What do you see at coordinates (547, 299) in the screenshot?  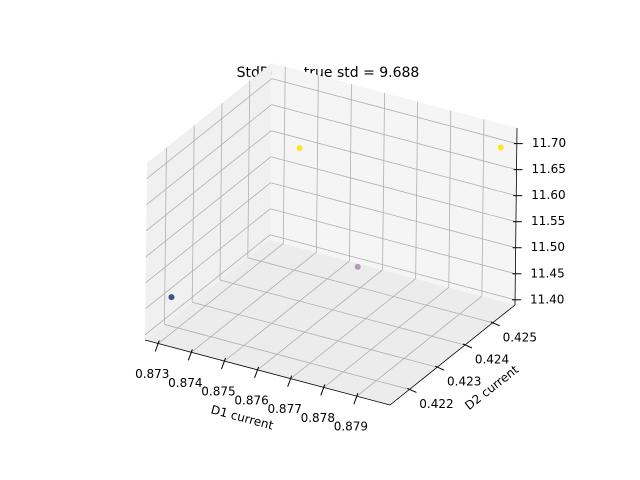 I see `z-tick-label: 11.40` at bounding box center [547, 299].